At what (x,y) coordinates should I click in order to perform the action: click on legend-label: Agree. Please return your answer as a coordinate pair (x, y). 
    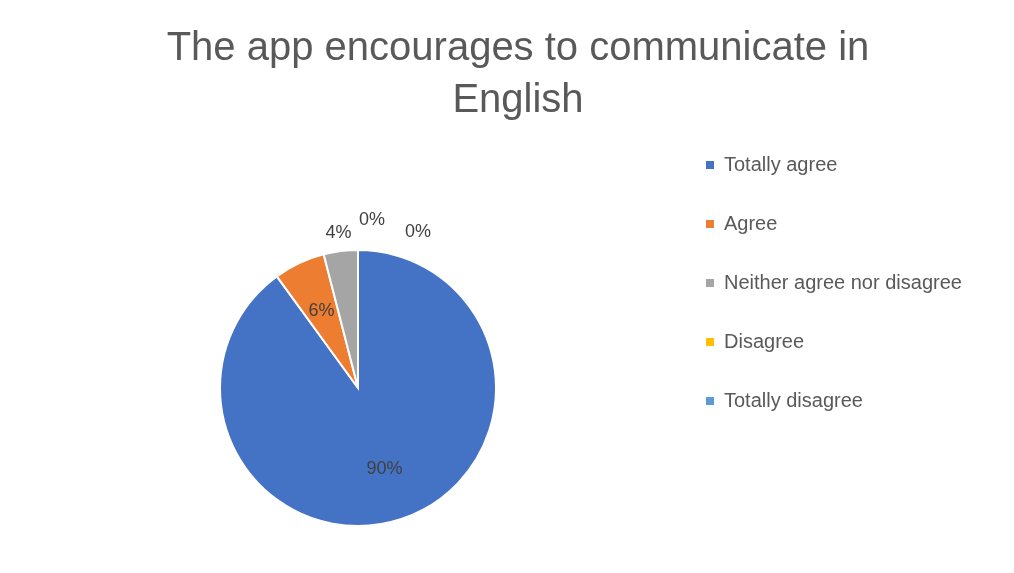
    Looking at the image, I should click on (751, 223).